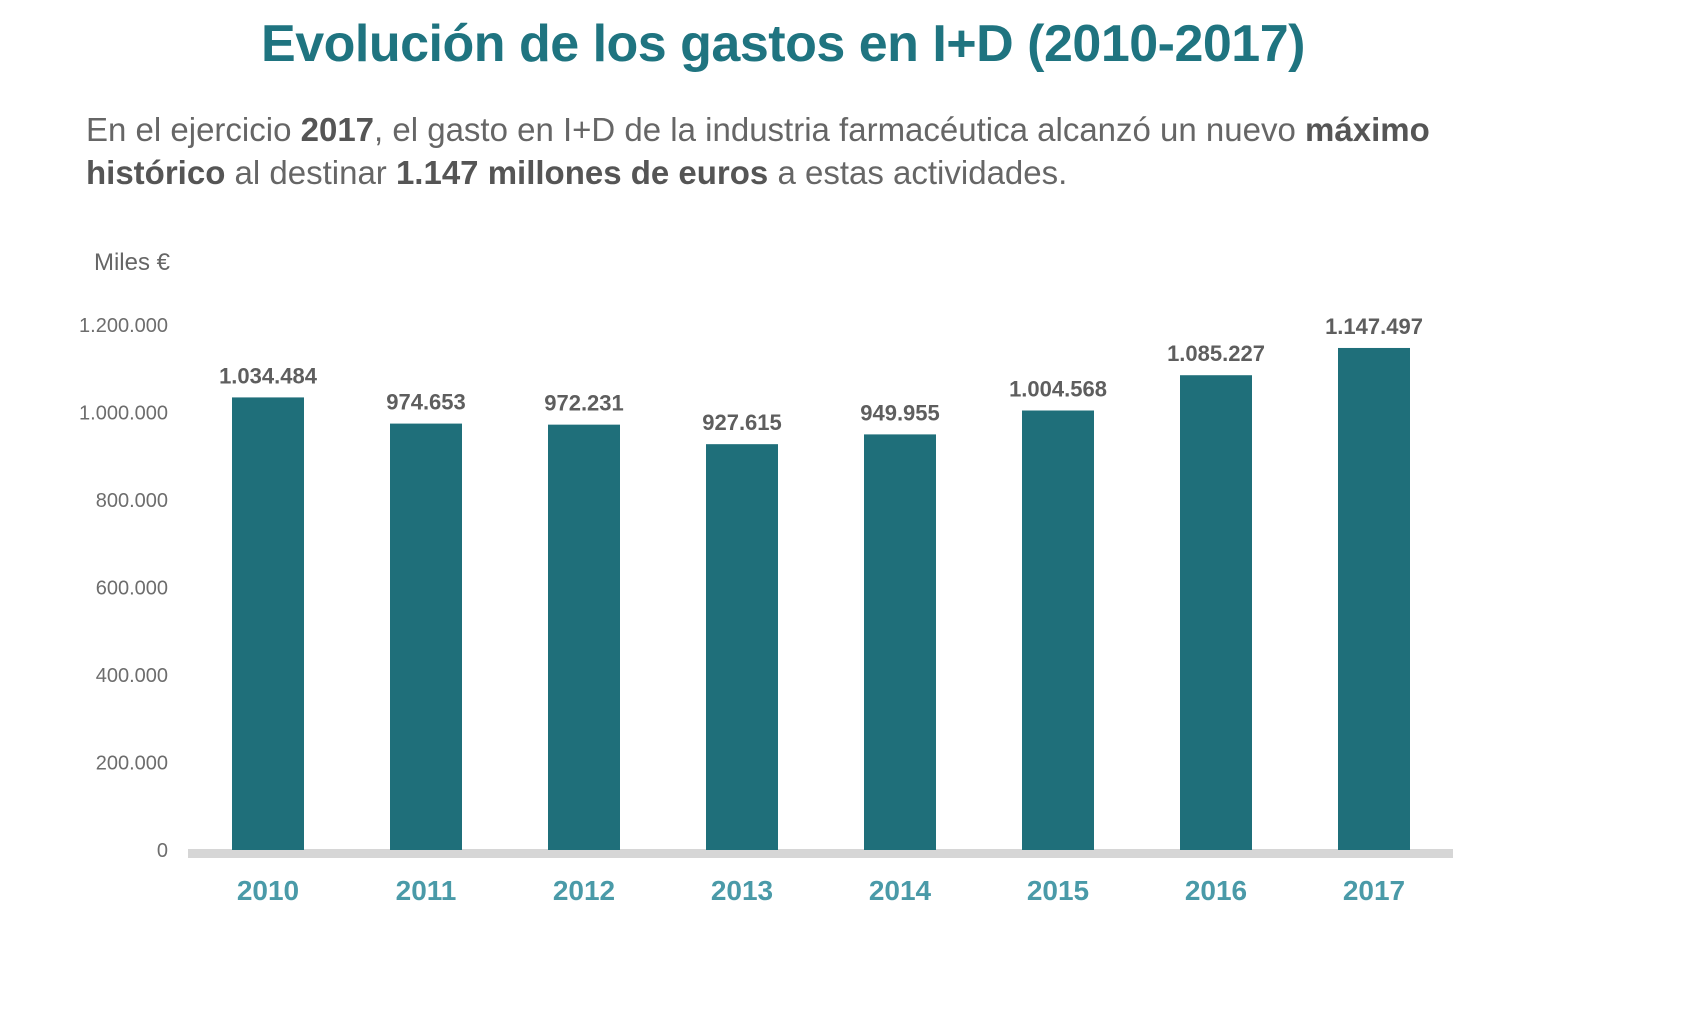  What do you see at coordinates (918, 172) in the screenshot?
I see `subtitle-text: a estas actividades.` at bounding box center [918, 172].